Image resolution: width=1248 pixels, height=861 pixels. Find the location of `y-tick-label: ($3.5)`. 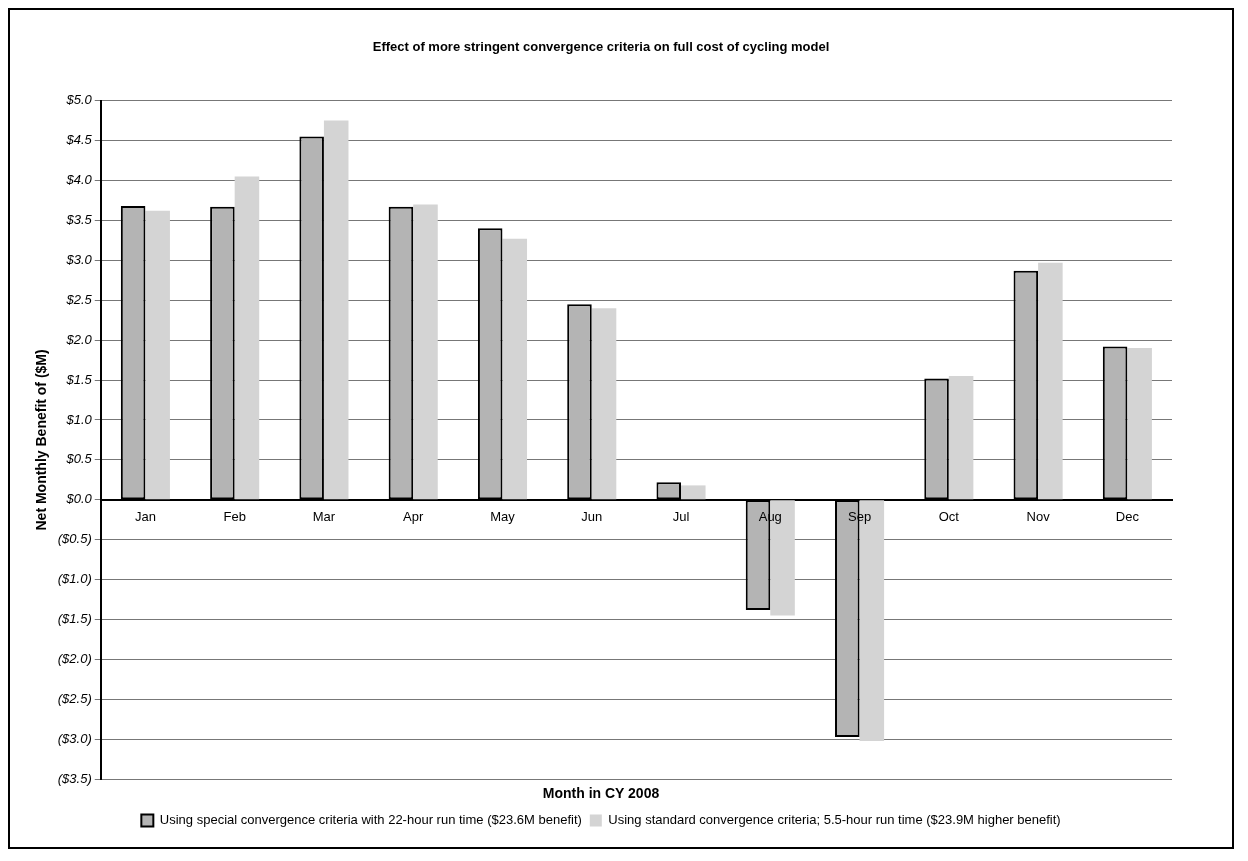

y-tick-label: ($3.5) is located at coordinates (74, 778).